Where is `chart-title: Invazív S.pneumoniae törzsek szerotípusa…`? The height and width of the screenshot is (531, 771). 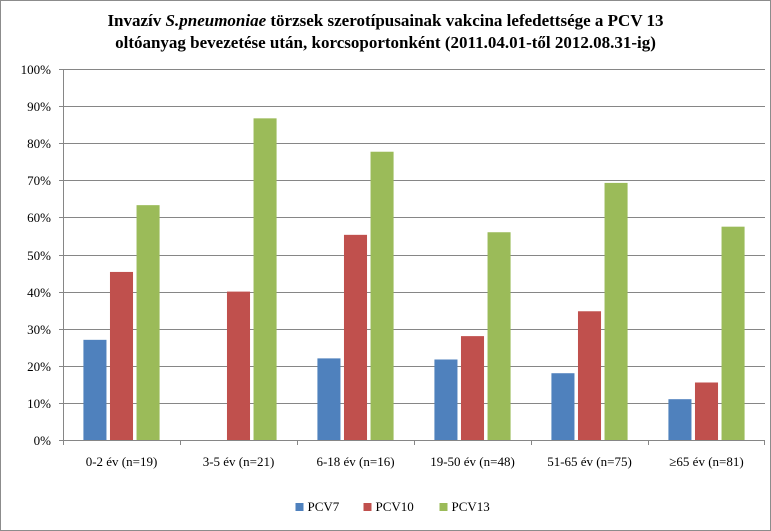
chart-title: Invazív S.pneumoniae törzsek szerotípusa… is located at coordinates (385, 32).